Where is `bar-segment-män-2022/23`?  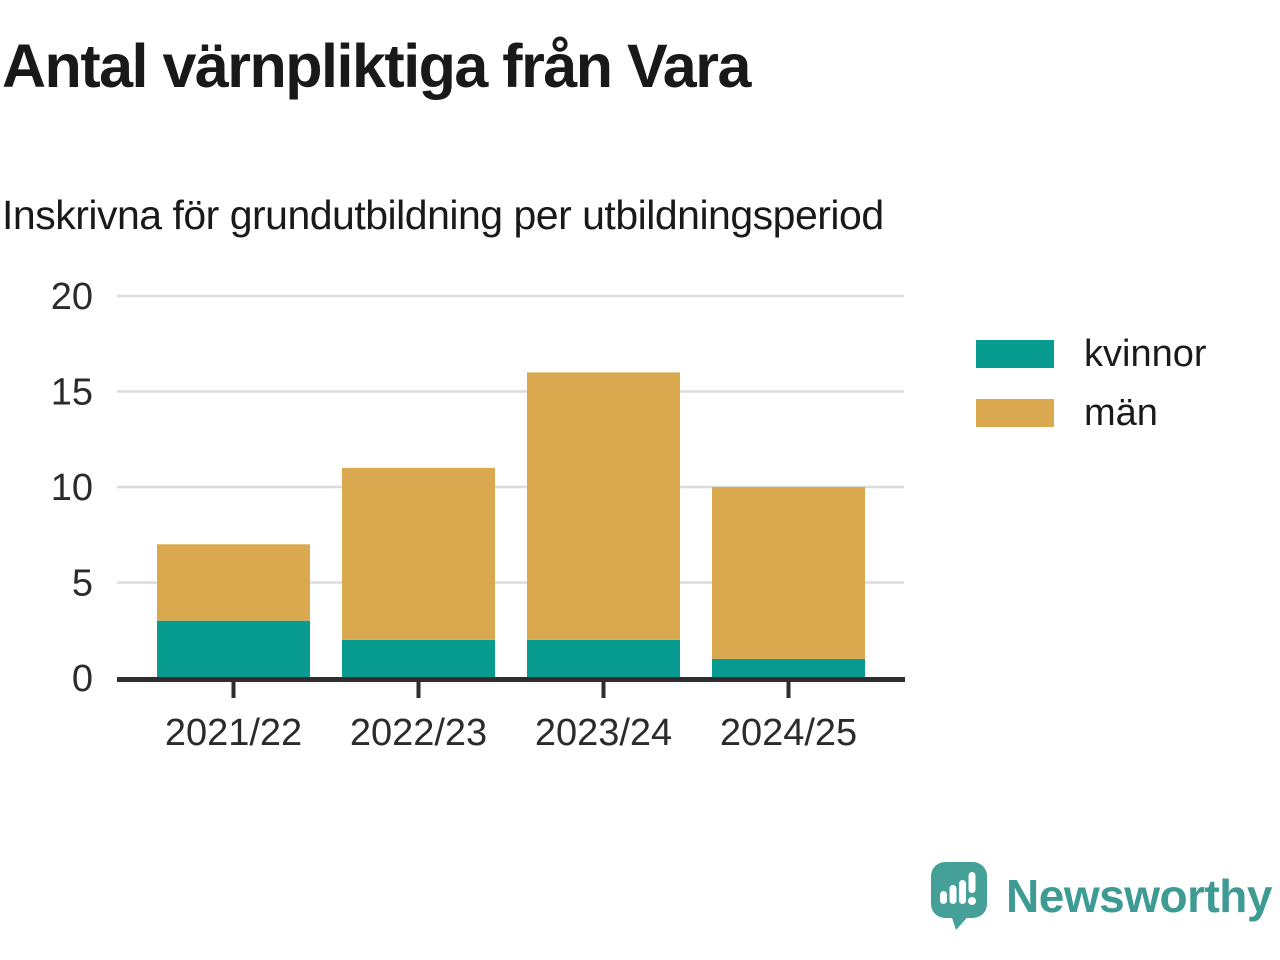 bar-segment-män-2022/23 is located at coordinates (418, 553).